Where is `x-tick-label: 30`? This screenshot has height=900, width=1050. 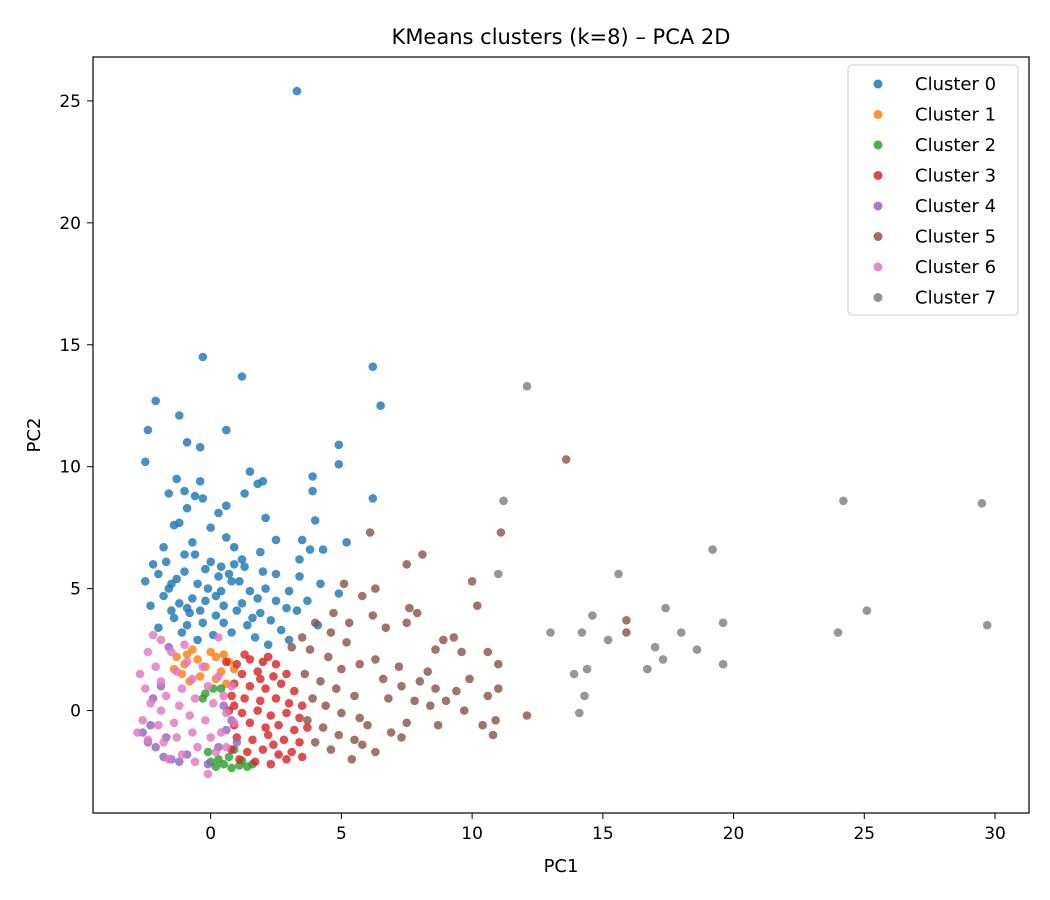
x-tick-label: 30 is located at coordinates (995, 834).